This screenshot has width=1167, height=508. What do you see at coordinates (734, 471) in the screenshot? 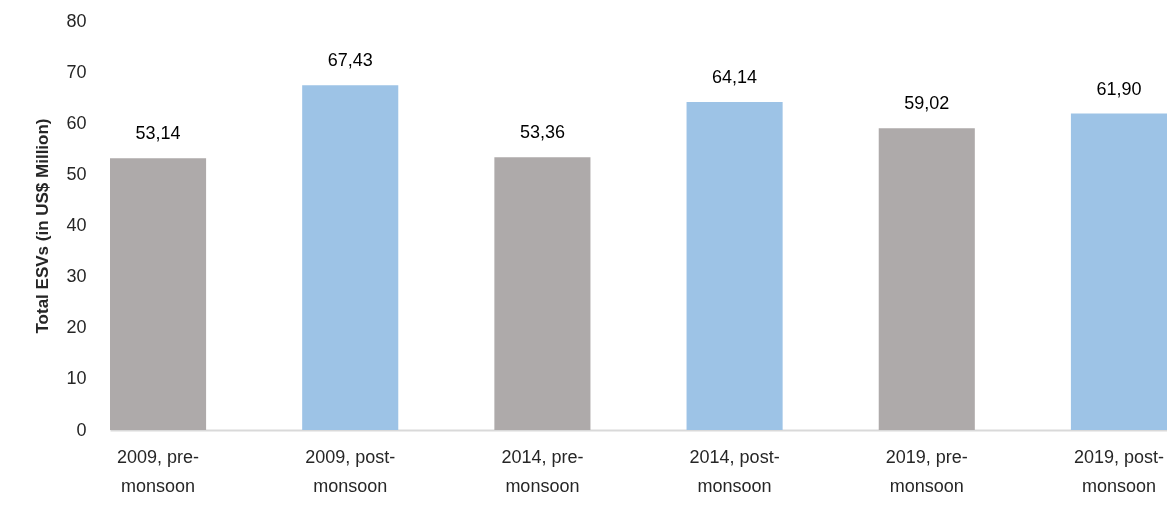
I see `x-tick-label: 2014, post-monsoon` at bounding box center [734, 471].